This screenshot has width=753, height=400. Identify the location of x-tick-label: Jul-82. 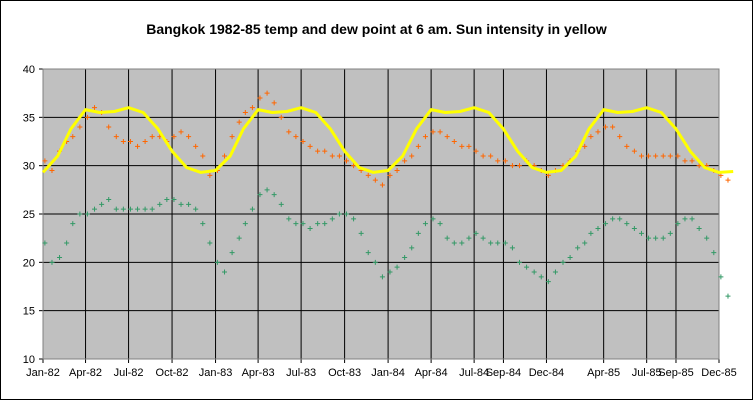
(129, 373).